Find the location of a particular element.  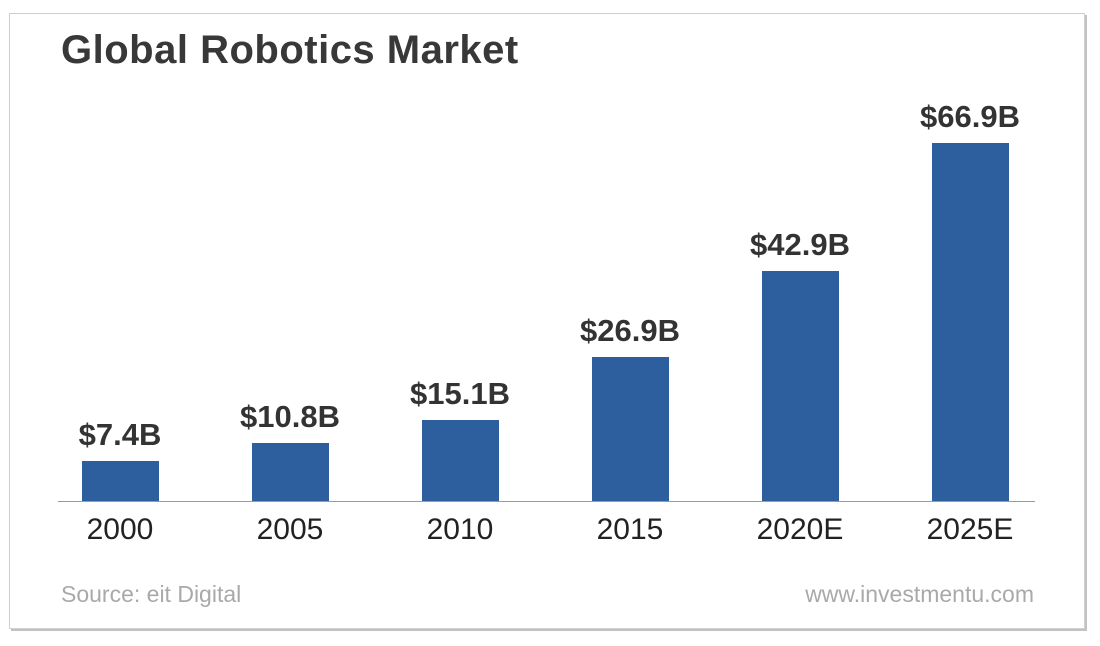

footer: Source: eit Digital www.investmentu.com is located at coordinates (547, 594).